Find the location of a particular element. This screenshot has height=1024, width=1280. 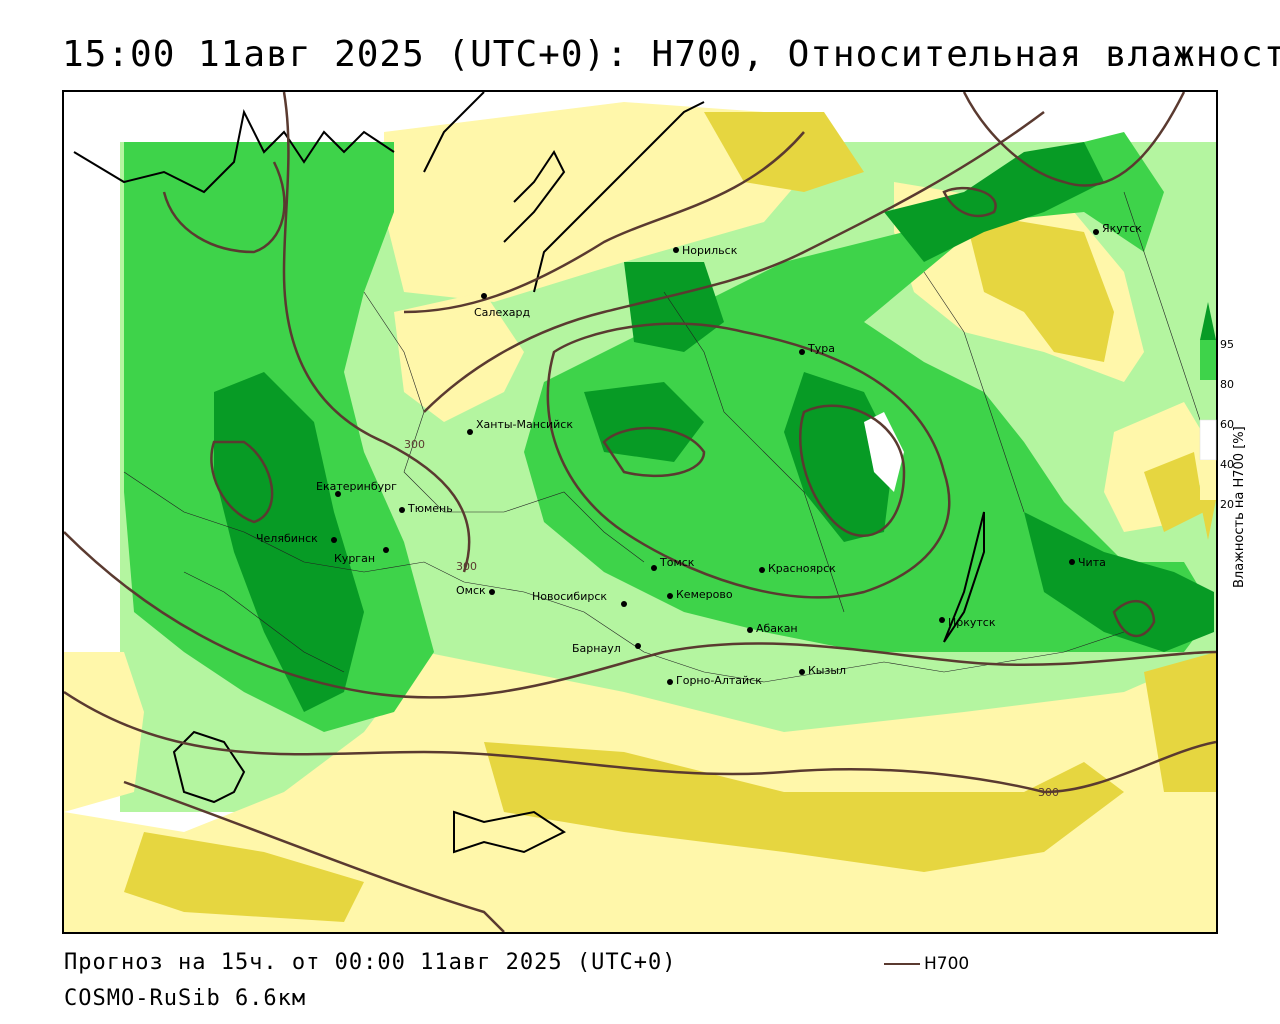

city-barnaul: Барнаул is located at coordinates (606, 648).